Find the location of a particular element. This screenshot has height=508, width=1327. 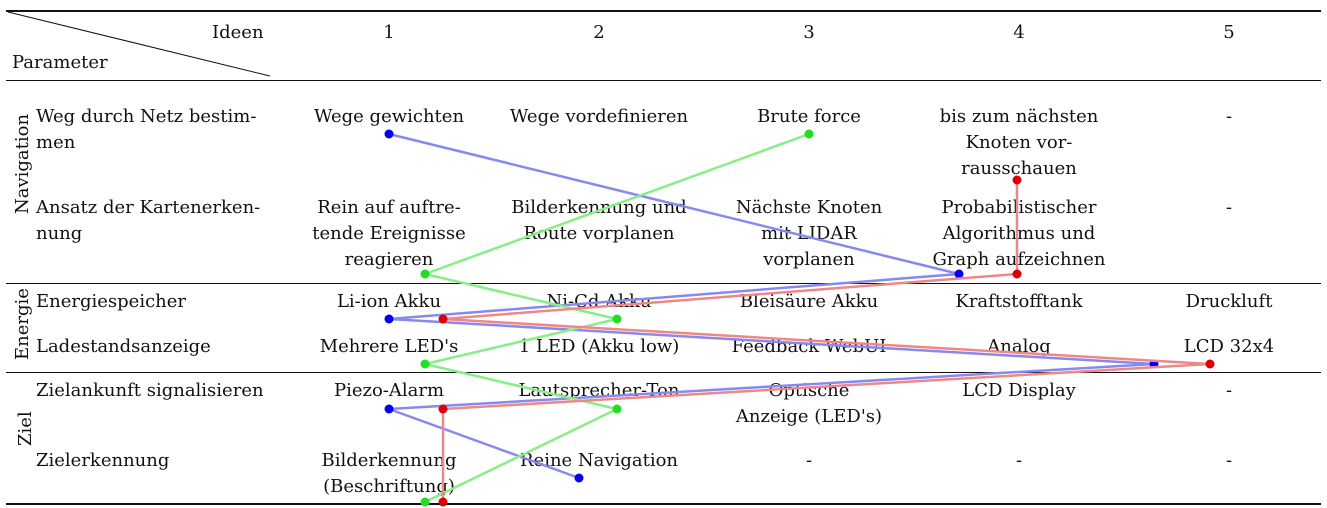

option-cell: Anzeige (LED's) is located at coordinates (809, 416).